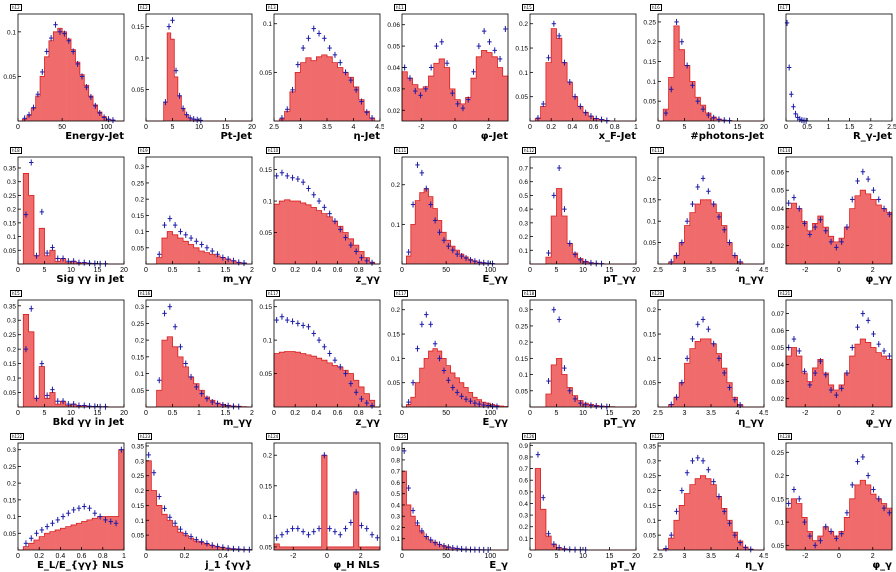  Describe the element at coordinates (317, 413) in the screenshot. I see `x-tick-label: 0.4` at that location.